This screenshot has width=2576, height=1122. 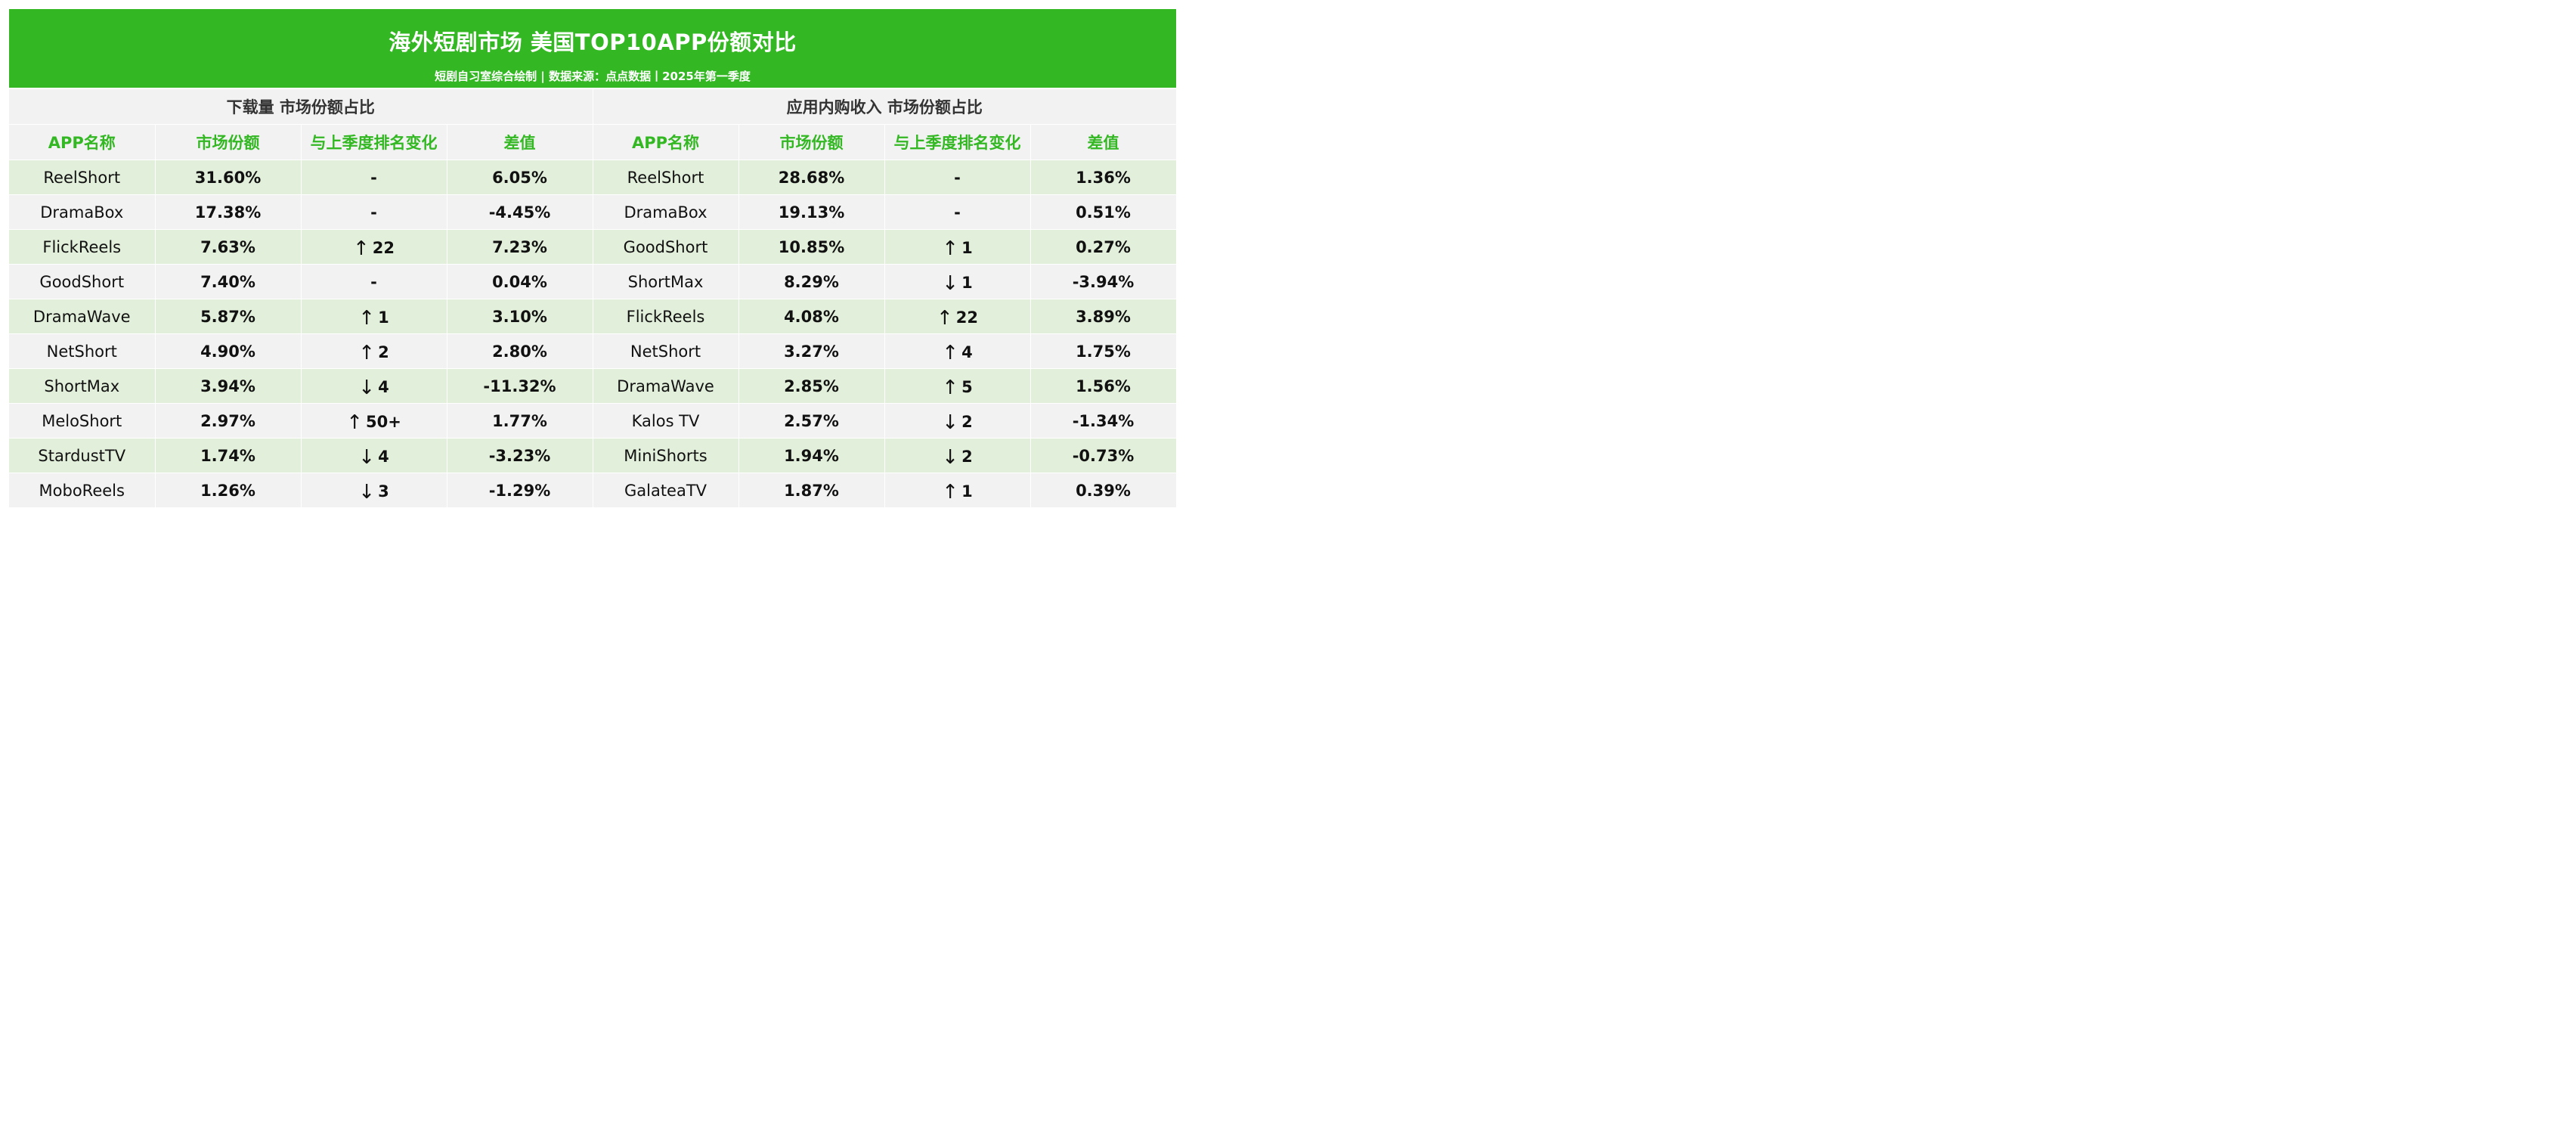 What do you see at coordinates (811, 490) in the screenshot?
I see `market-share-cell: 1.87%` at bounding box center [811, 490].